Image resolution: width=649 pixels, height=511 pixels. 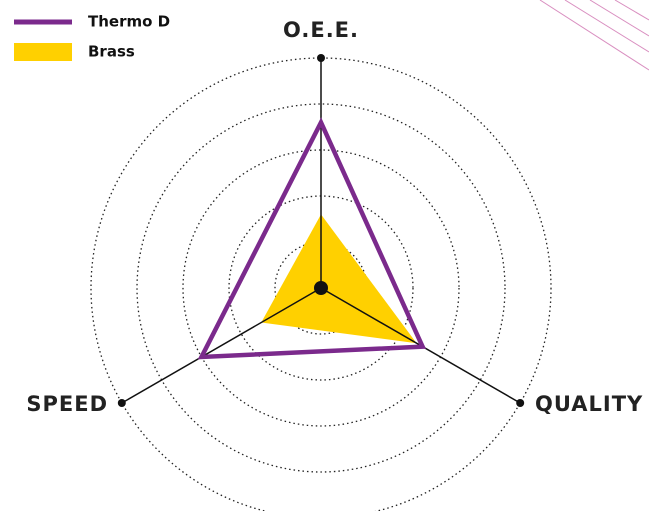 What do you see at coordinates (339, 279) in the screenshot?
I see `series-area` at bounding box center [339, 279].